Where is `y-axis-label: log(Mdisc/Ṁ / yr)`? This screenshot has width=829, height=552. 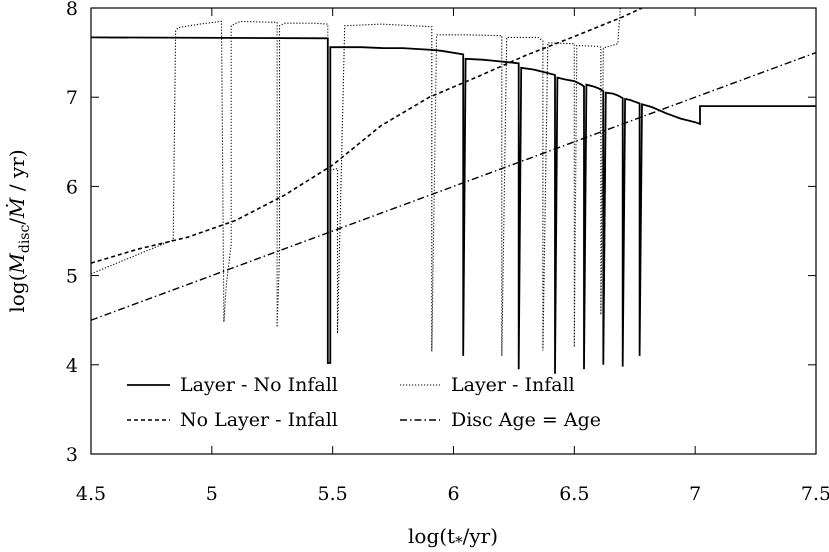 y-axis-label: log(Mdisc/Ṁ / yr) is located at coordinates (19, 230).